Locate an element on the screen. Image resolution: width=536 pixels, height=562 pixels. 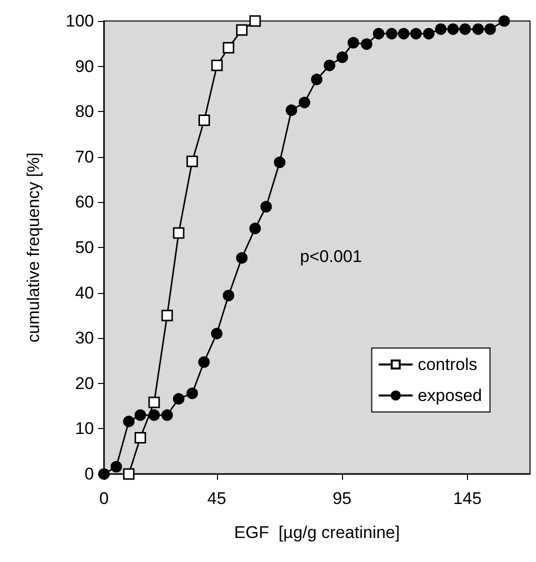
annotation: p<0.001 is located at coordinates (331, 256).